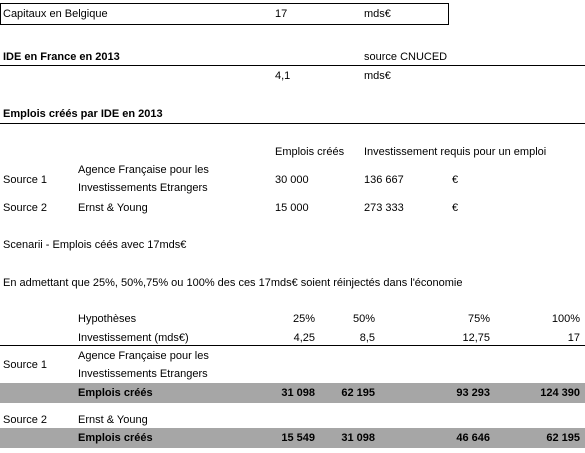 The width and height of the screenshot is (585, 453). Describe the element at coordinates (107, 319) in the screenshot. I see `hyp-label: Hypothèses` at that location.